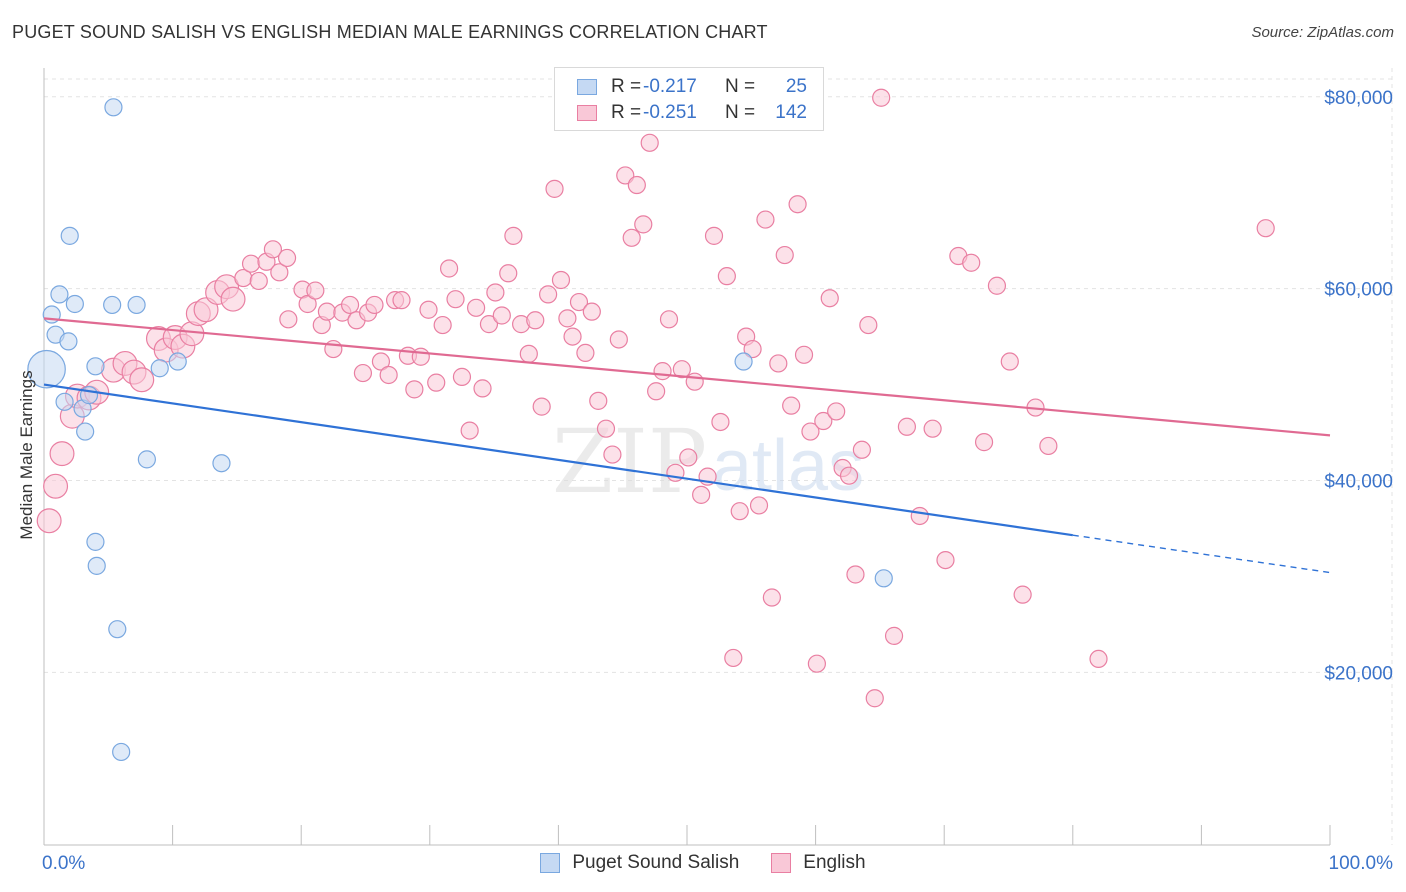 Image resolution: width=1406 pixels, height=892 pixels. What do you see at coordinates (1201, 554) in the screenshot?
I see `salish-trend-extension` at bounding box center [1201, 554].